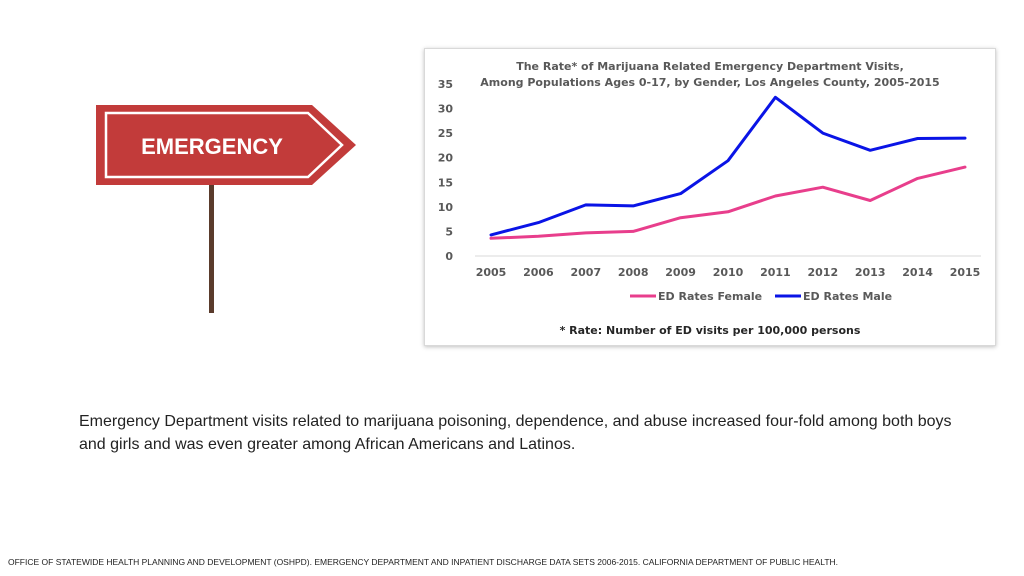 This screenshot has width=1024, height=576. Describe the element at coordinates (680, 272) in the screenshot. I see `x-tick-label: 2009` at that location.